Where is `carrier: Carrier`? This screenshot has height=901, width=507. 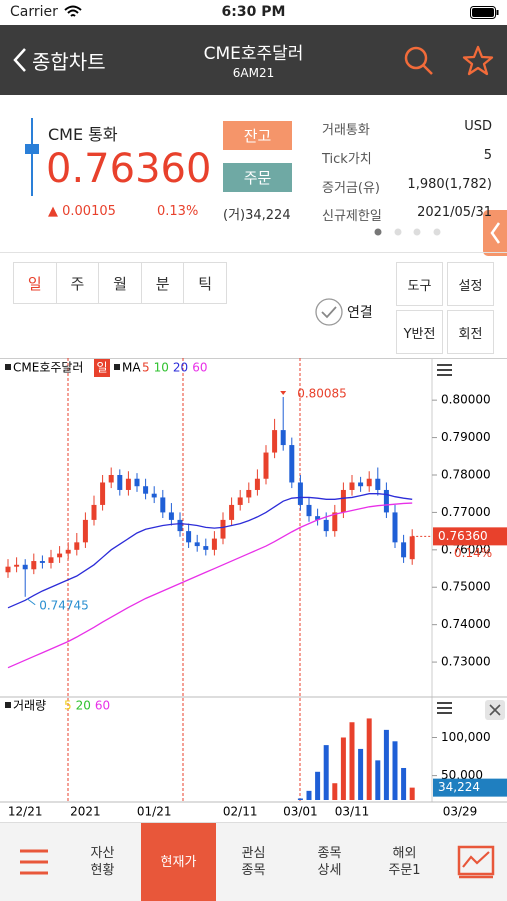 carrier: Carrier is located at coordinates (34, 12).